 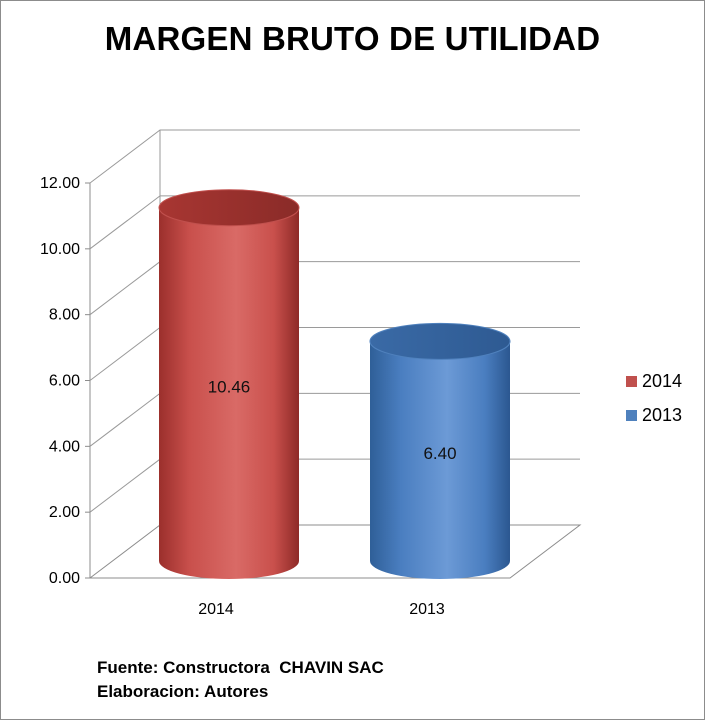 What do you see at coordinates (662, 380) in the screenshot?
I see `legend-label-2014: 2014` at bounding box center [662, 380].